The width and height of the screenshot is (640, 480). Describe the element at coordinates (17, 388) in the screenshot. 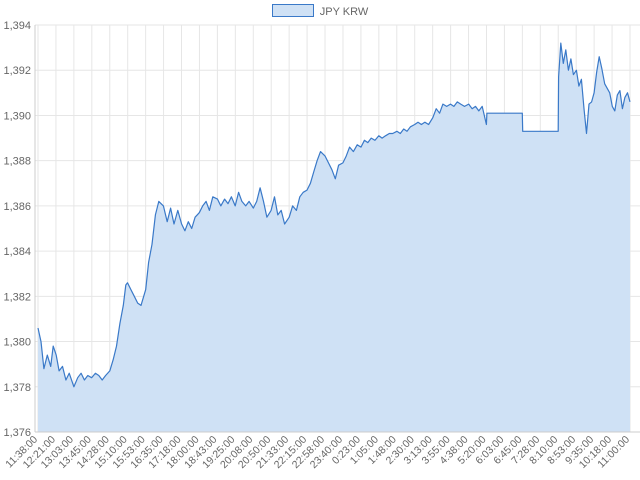

I see `y-tick-label: 1,378` at that location.